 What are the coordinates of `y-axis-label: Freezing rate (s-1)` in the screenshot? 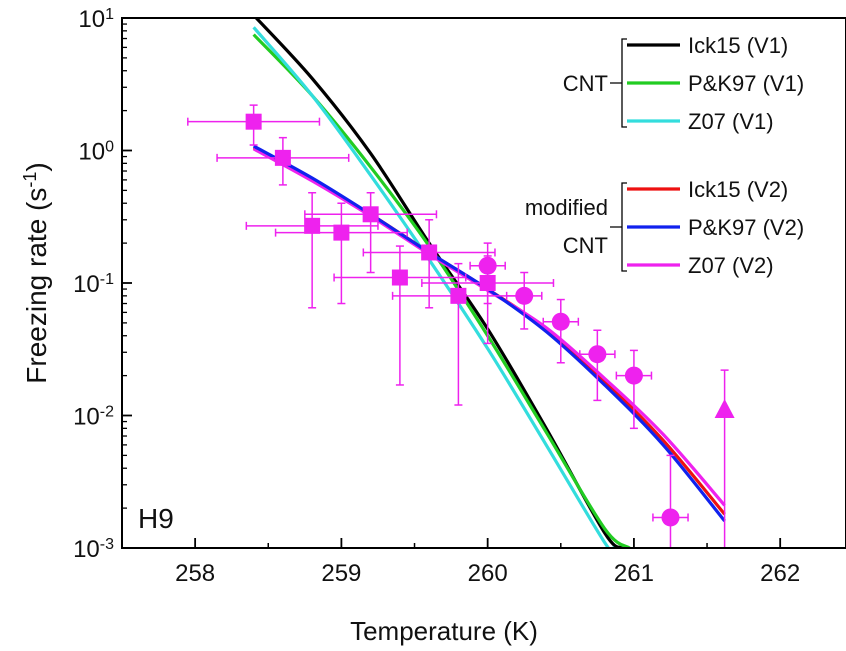 It's located at (36, 272).